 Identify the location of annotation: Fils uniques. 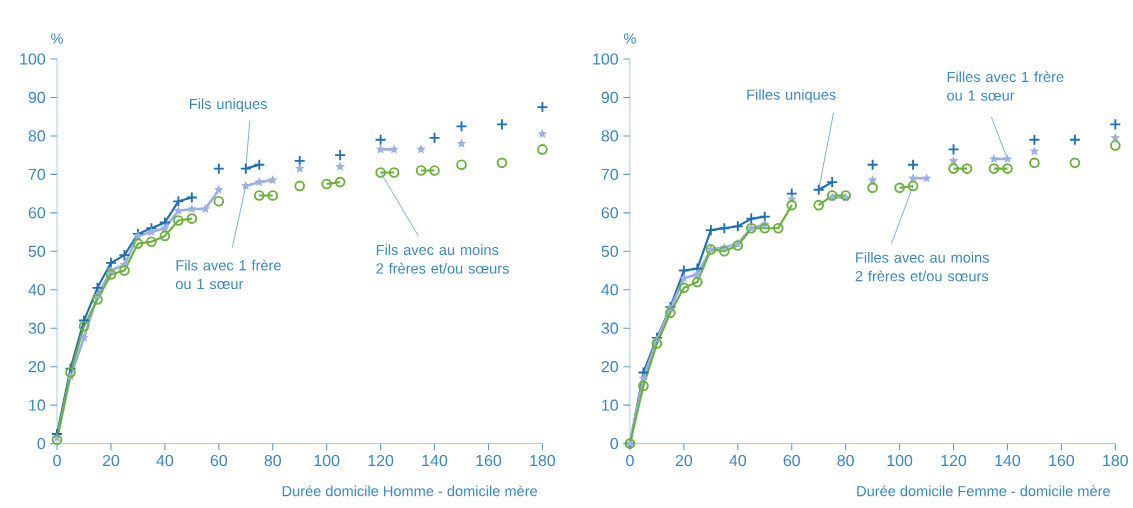
(228, 105).